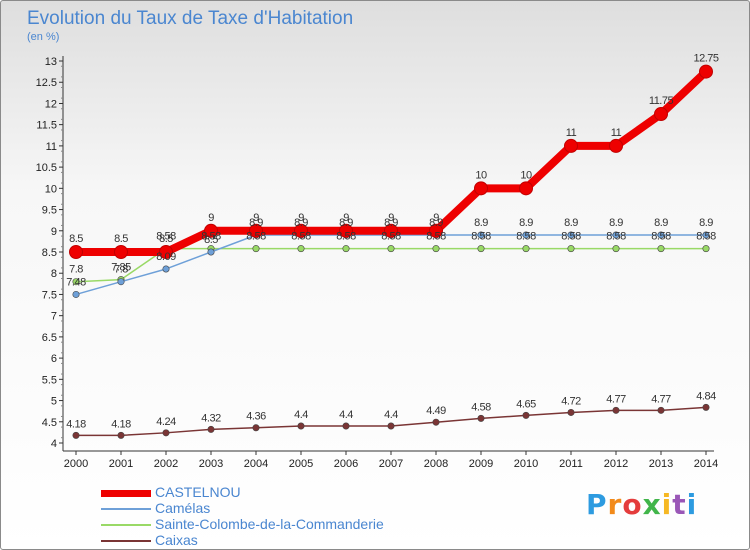 Image resolution: width=750 pixels, height=550 pixels. I want to click on x-tick-label: 2001, so click(121, 464).